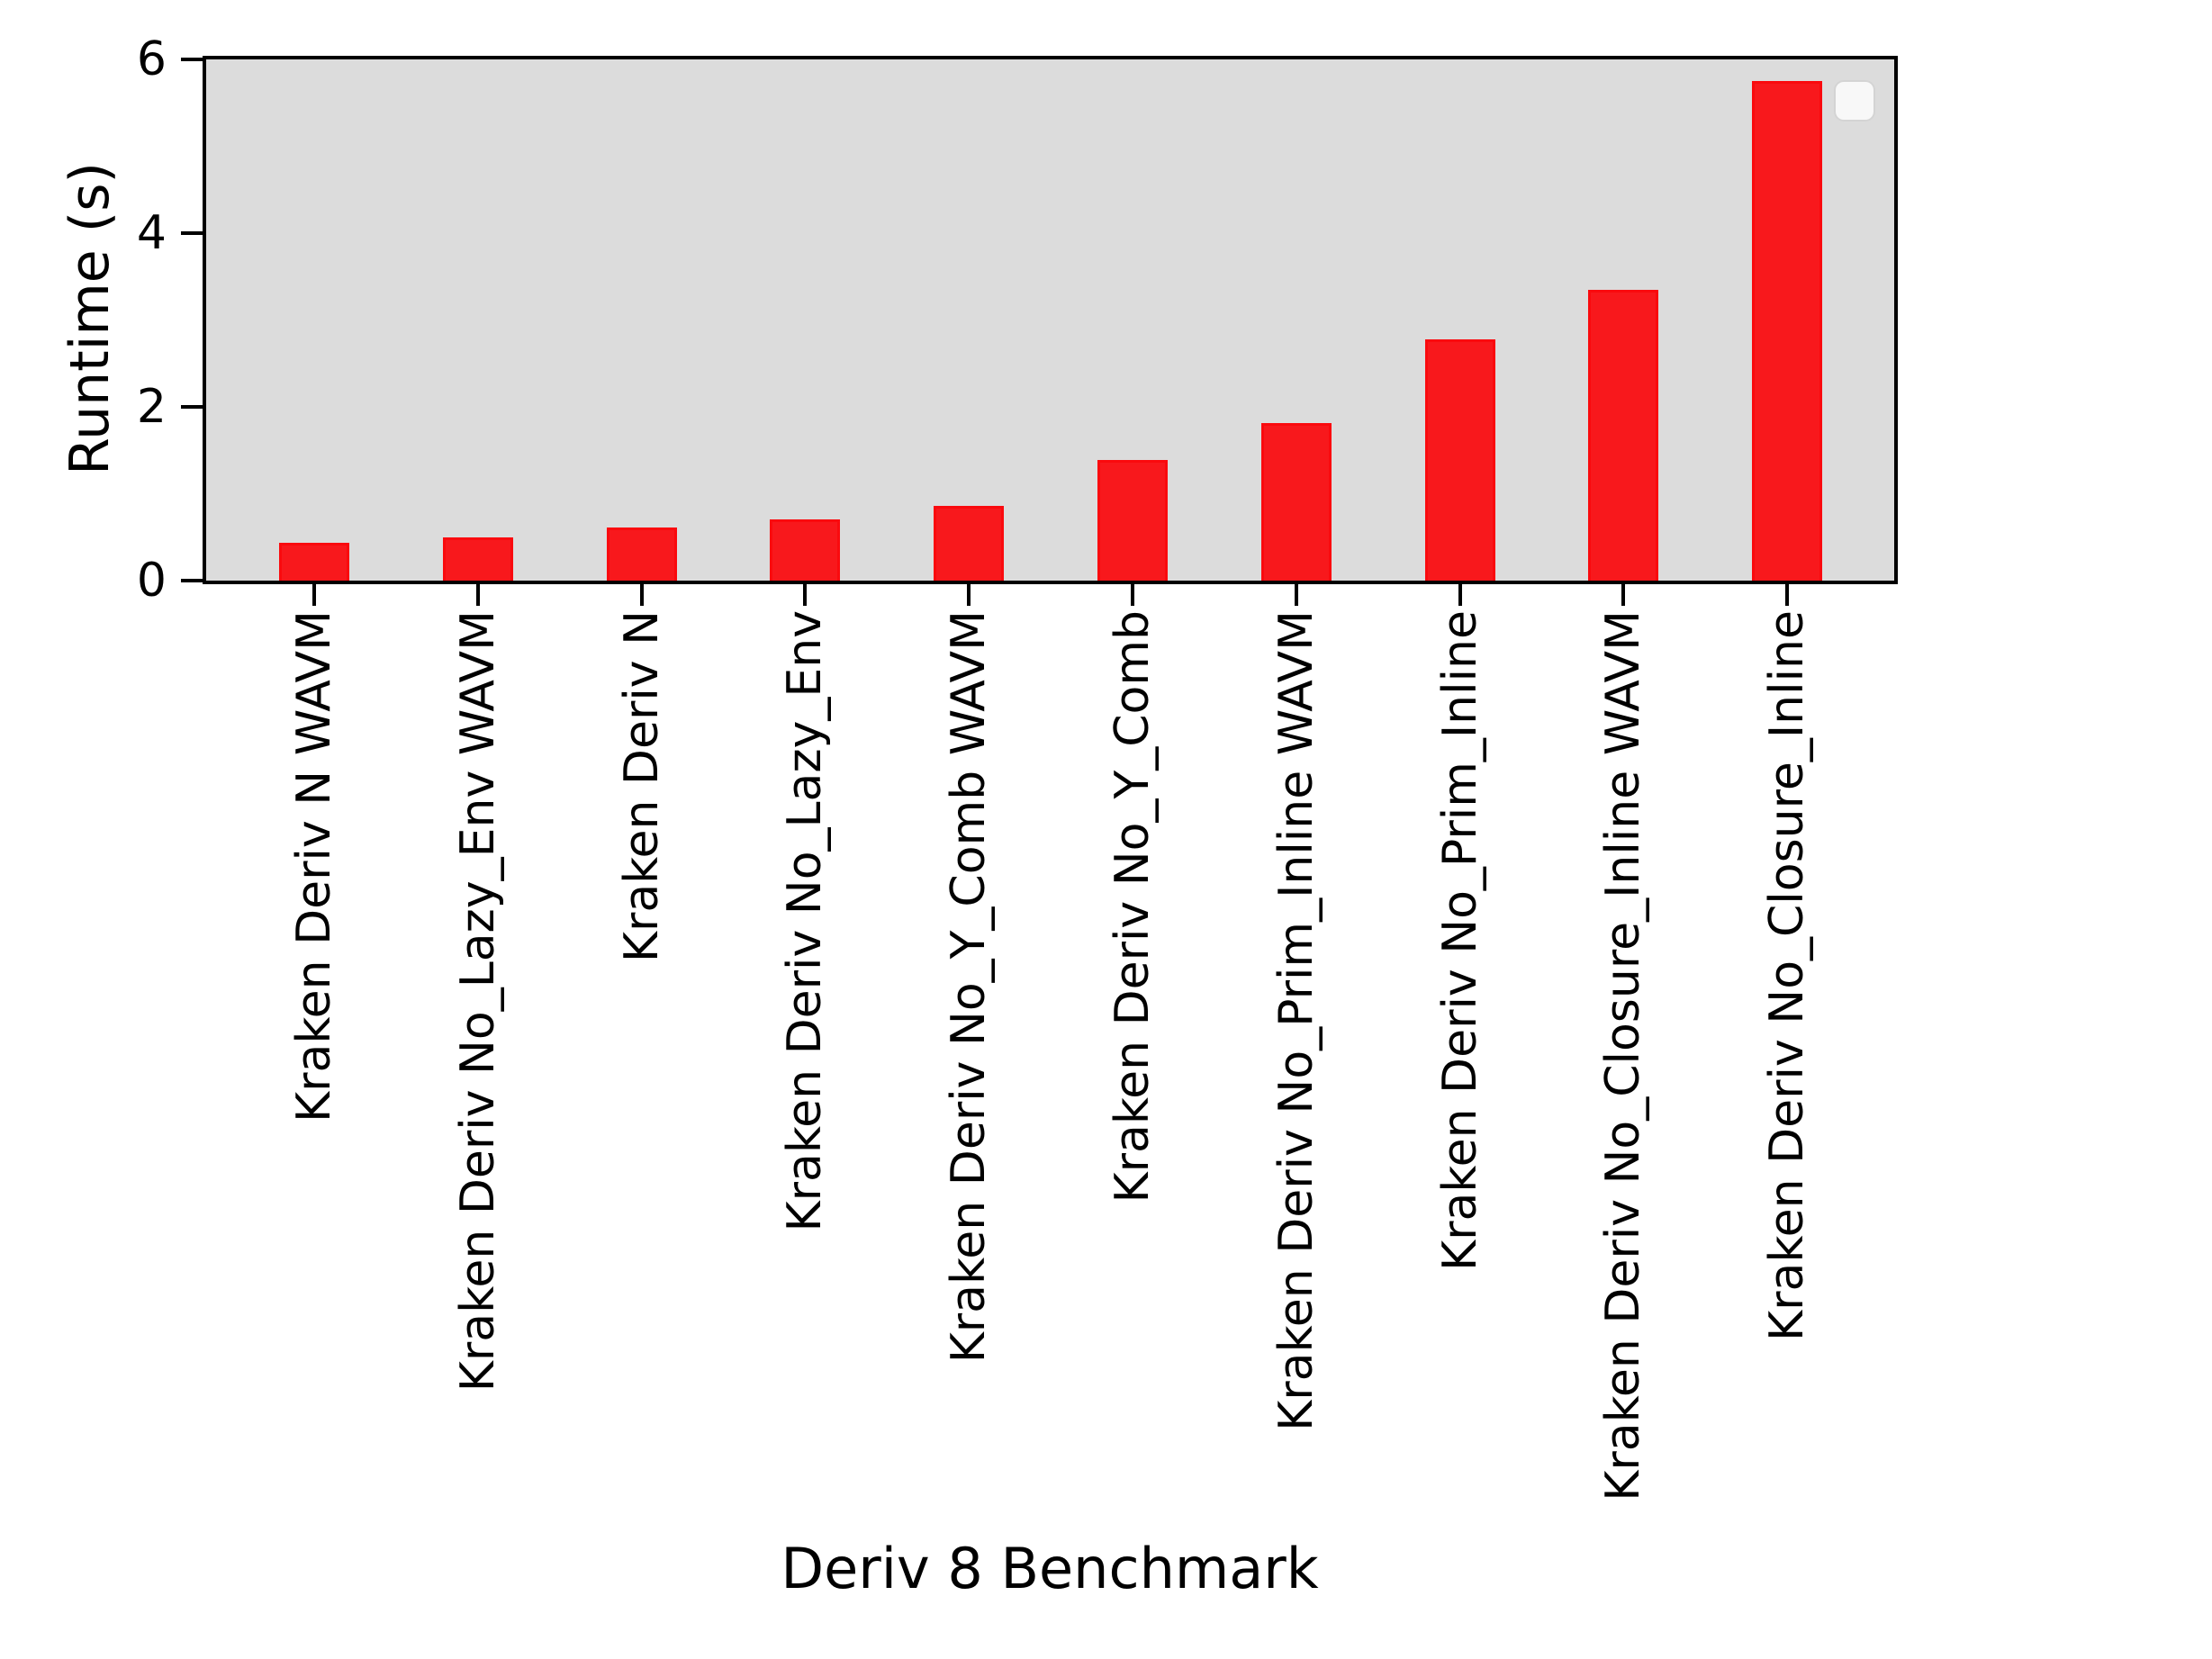 This screenshot has height=1659, width=2212. Describe the element at coordinates (151, 233) in the screenshot. I see `y-tick-label: 4` at that location.